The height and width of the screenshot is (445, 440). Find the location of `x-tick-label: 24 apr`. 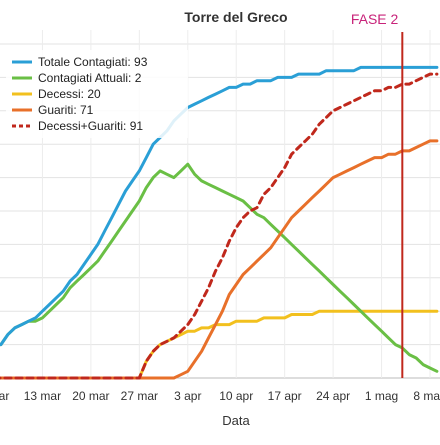

x-tick-label: 24 apr is located at coordinates (333, 396).